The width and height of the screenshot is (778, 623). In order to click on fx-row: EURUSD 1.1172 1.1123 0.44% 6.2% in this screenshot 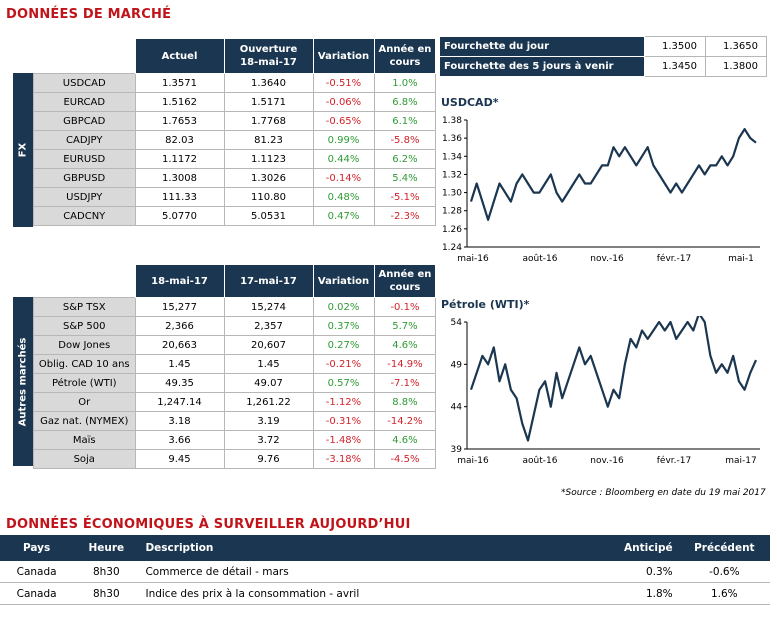, I will do `click(235, 159)`.